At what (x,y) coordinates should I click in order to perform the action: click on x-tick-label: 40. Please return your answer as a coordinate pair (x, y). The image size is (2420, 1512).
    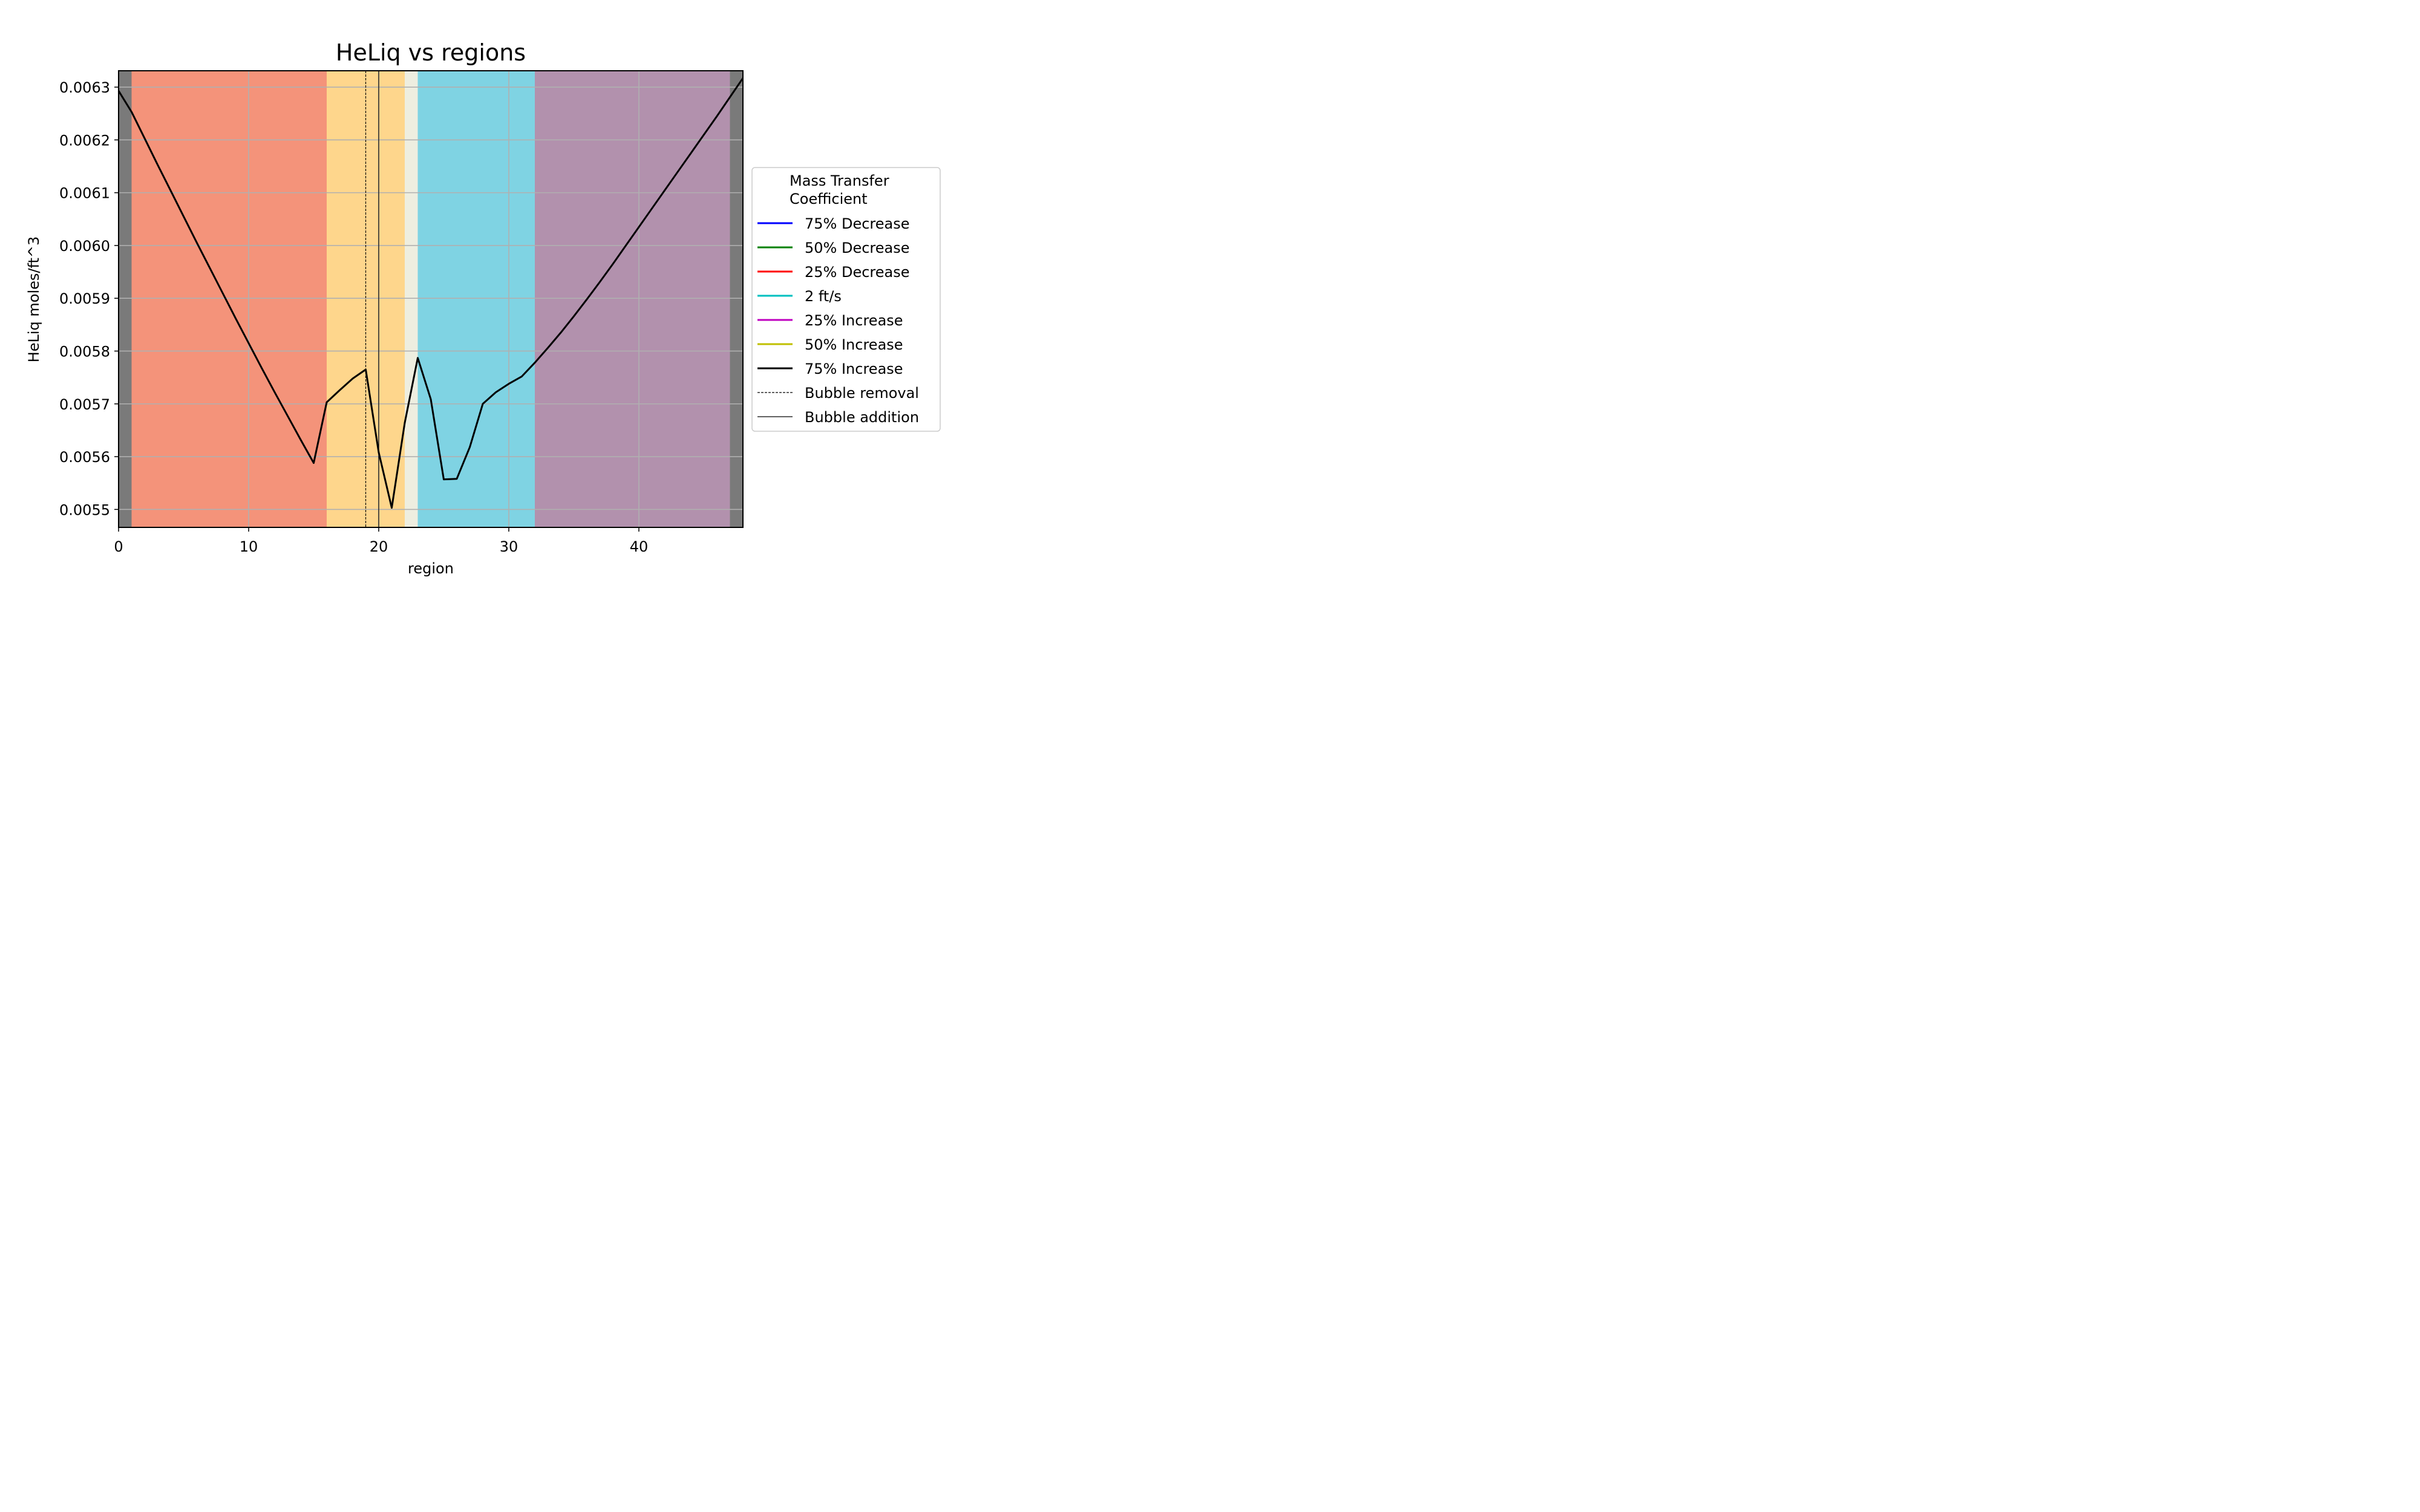
    Looking at the image, I should click on (639, 546).